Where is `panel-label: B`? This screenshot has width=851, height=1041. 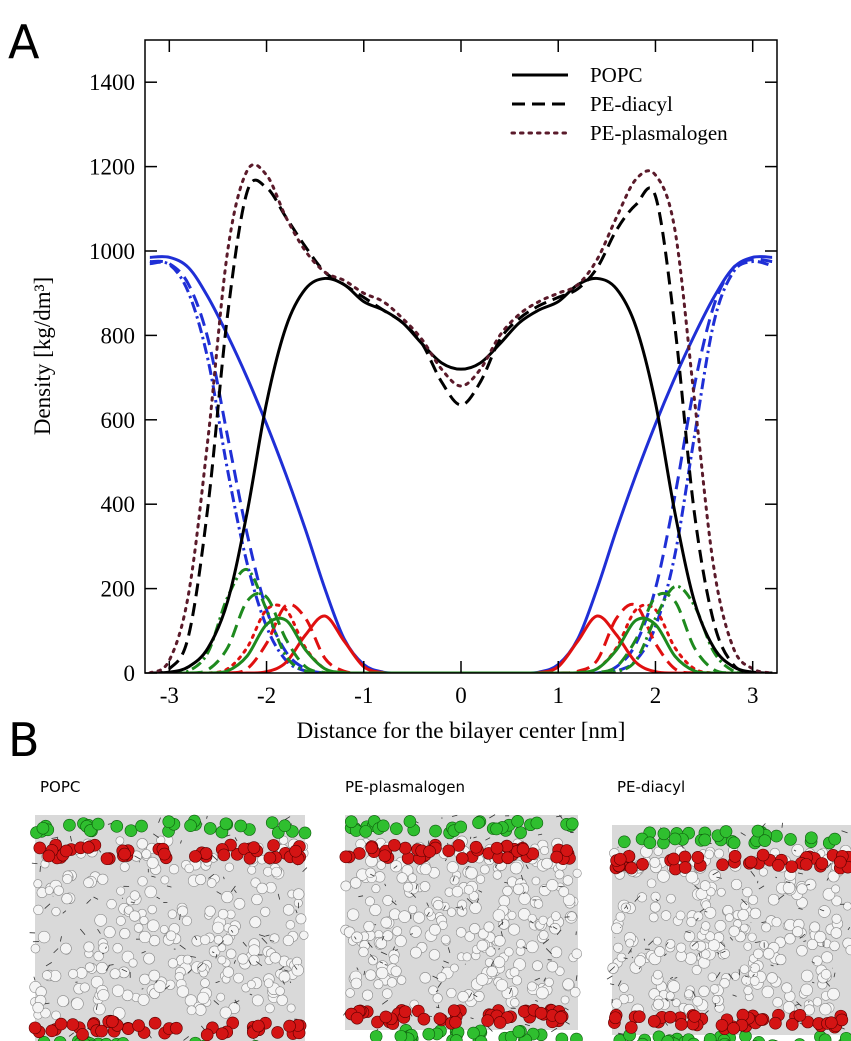 panel-label: B is located at coordinates (24, 740).